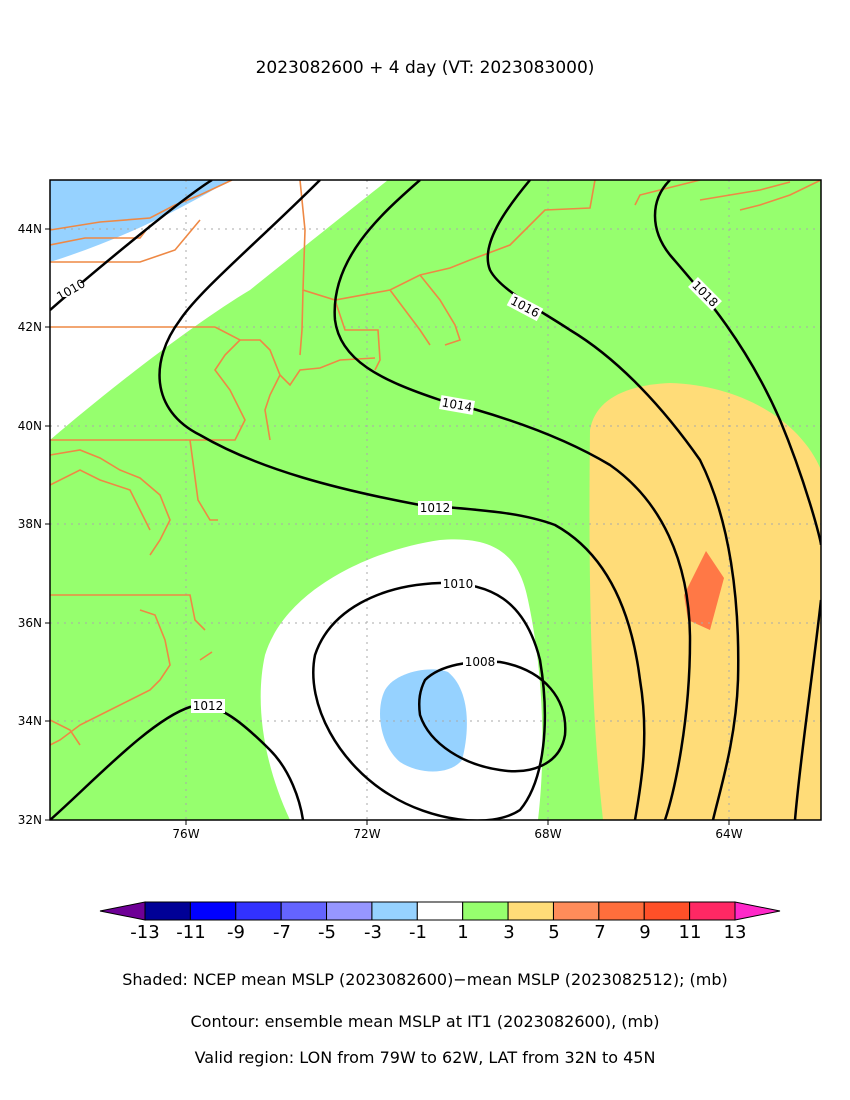 This screenshot has width=850, height=1100. Describe the element at coordinates (373, 932) in the screenshot. I see `colorbar-label: -3` at that location.